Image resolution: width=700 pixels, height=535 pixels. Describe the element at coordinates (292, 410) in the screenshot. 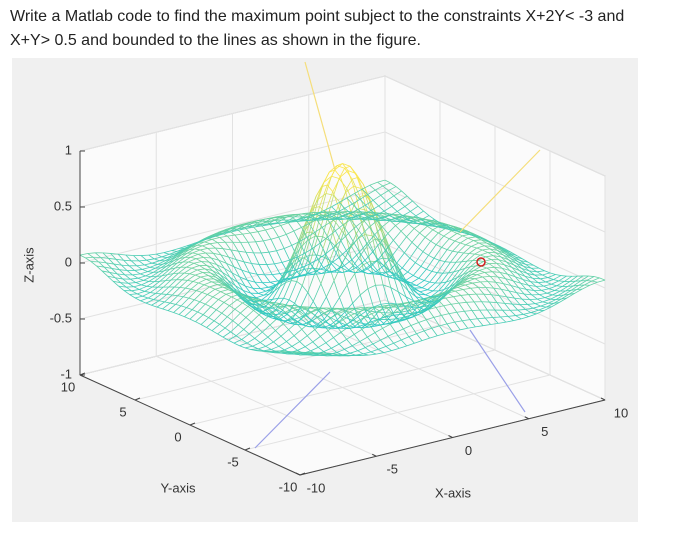

I see `constraint-line` at that location.